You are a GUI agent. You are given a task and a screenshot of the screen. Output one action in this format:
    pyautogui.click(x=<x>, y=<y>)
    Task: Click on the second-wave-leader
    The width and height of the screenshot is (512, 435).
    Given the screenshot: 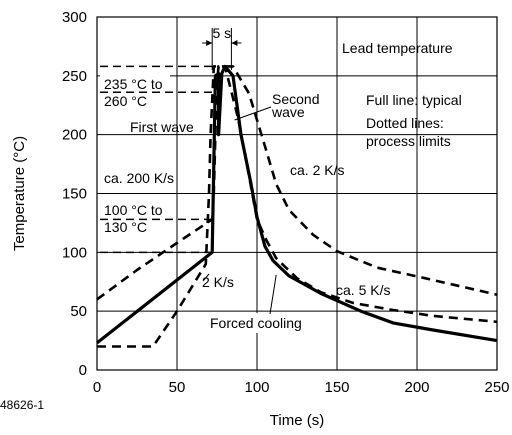 What is the action you would take?
    pyautogui.click(x=253, y=113)
    